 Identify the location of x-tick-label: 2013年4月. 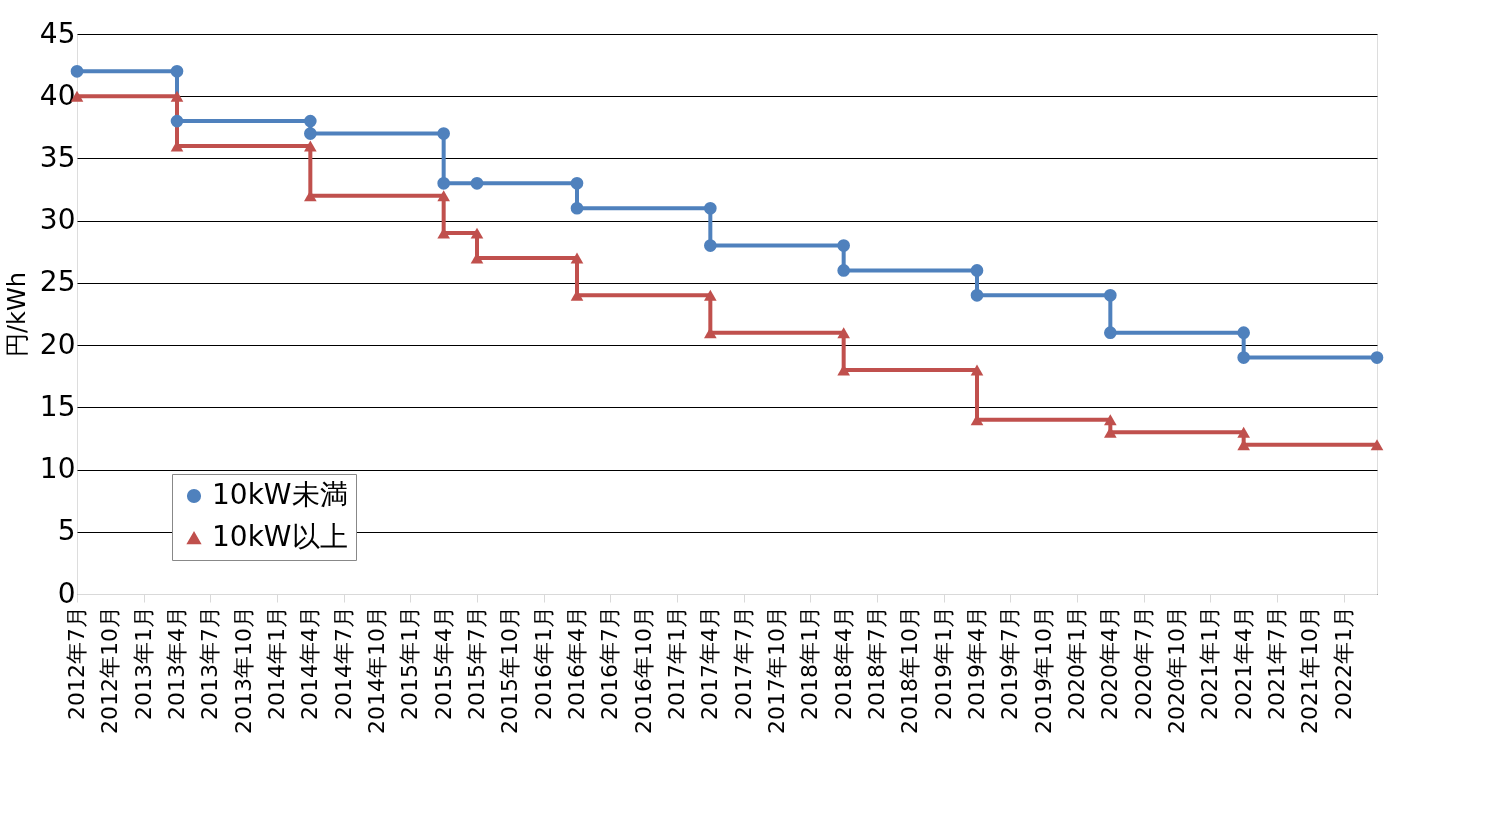
(176, 663).